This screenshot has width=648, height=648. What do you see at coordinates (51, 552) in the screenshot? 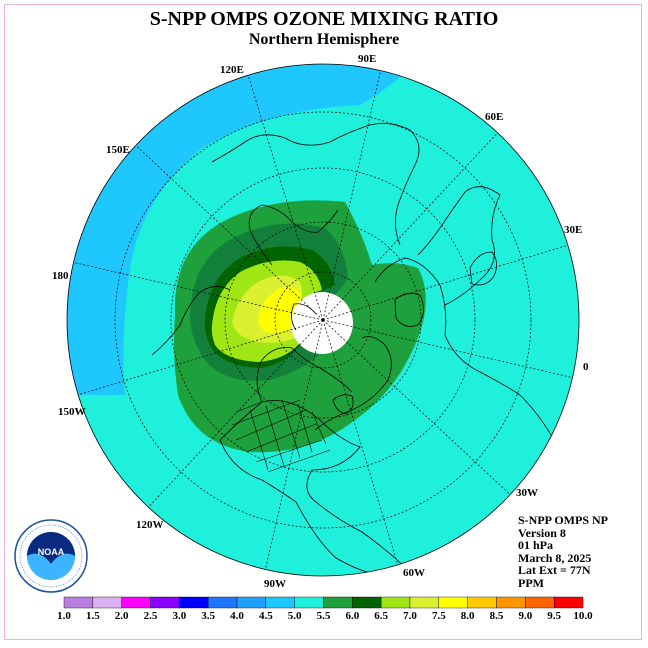
I see `noaa-logo-text: NOAA` at bounding box center [51, 552].